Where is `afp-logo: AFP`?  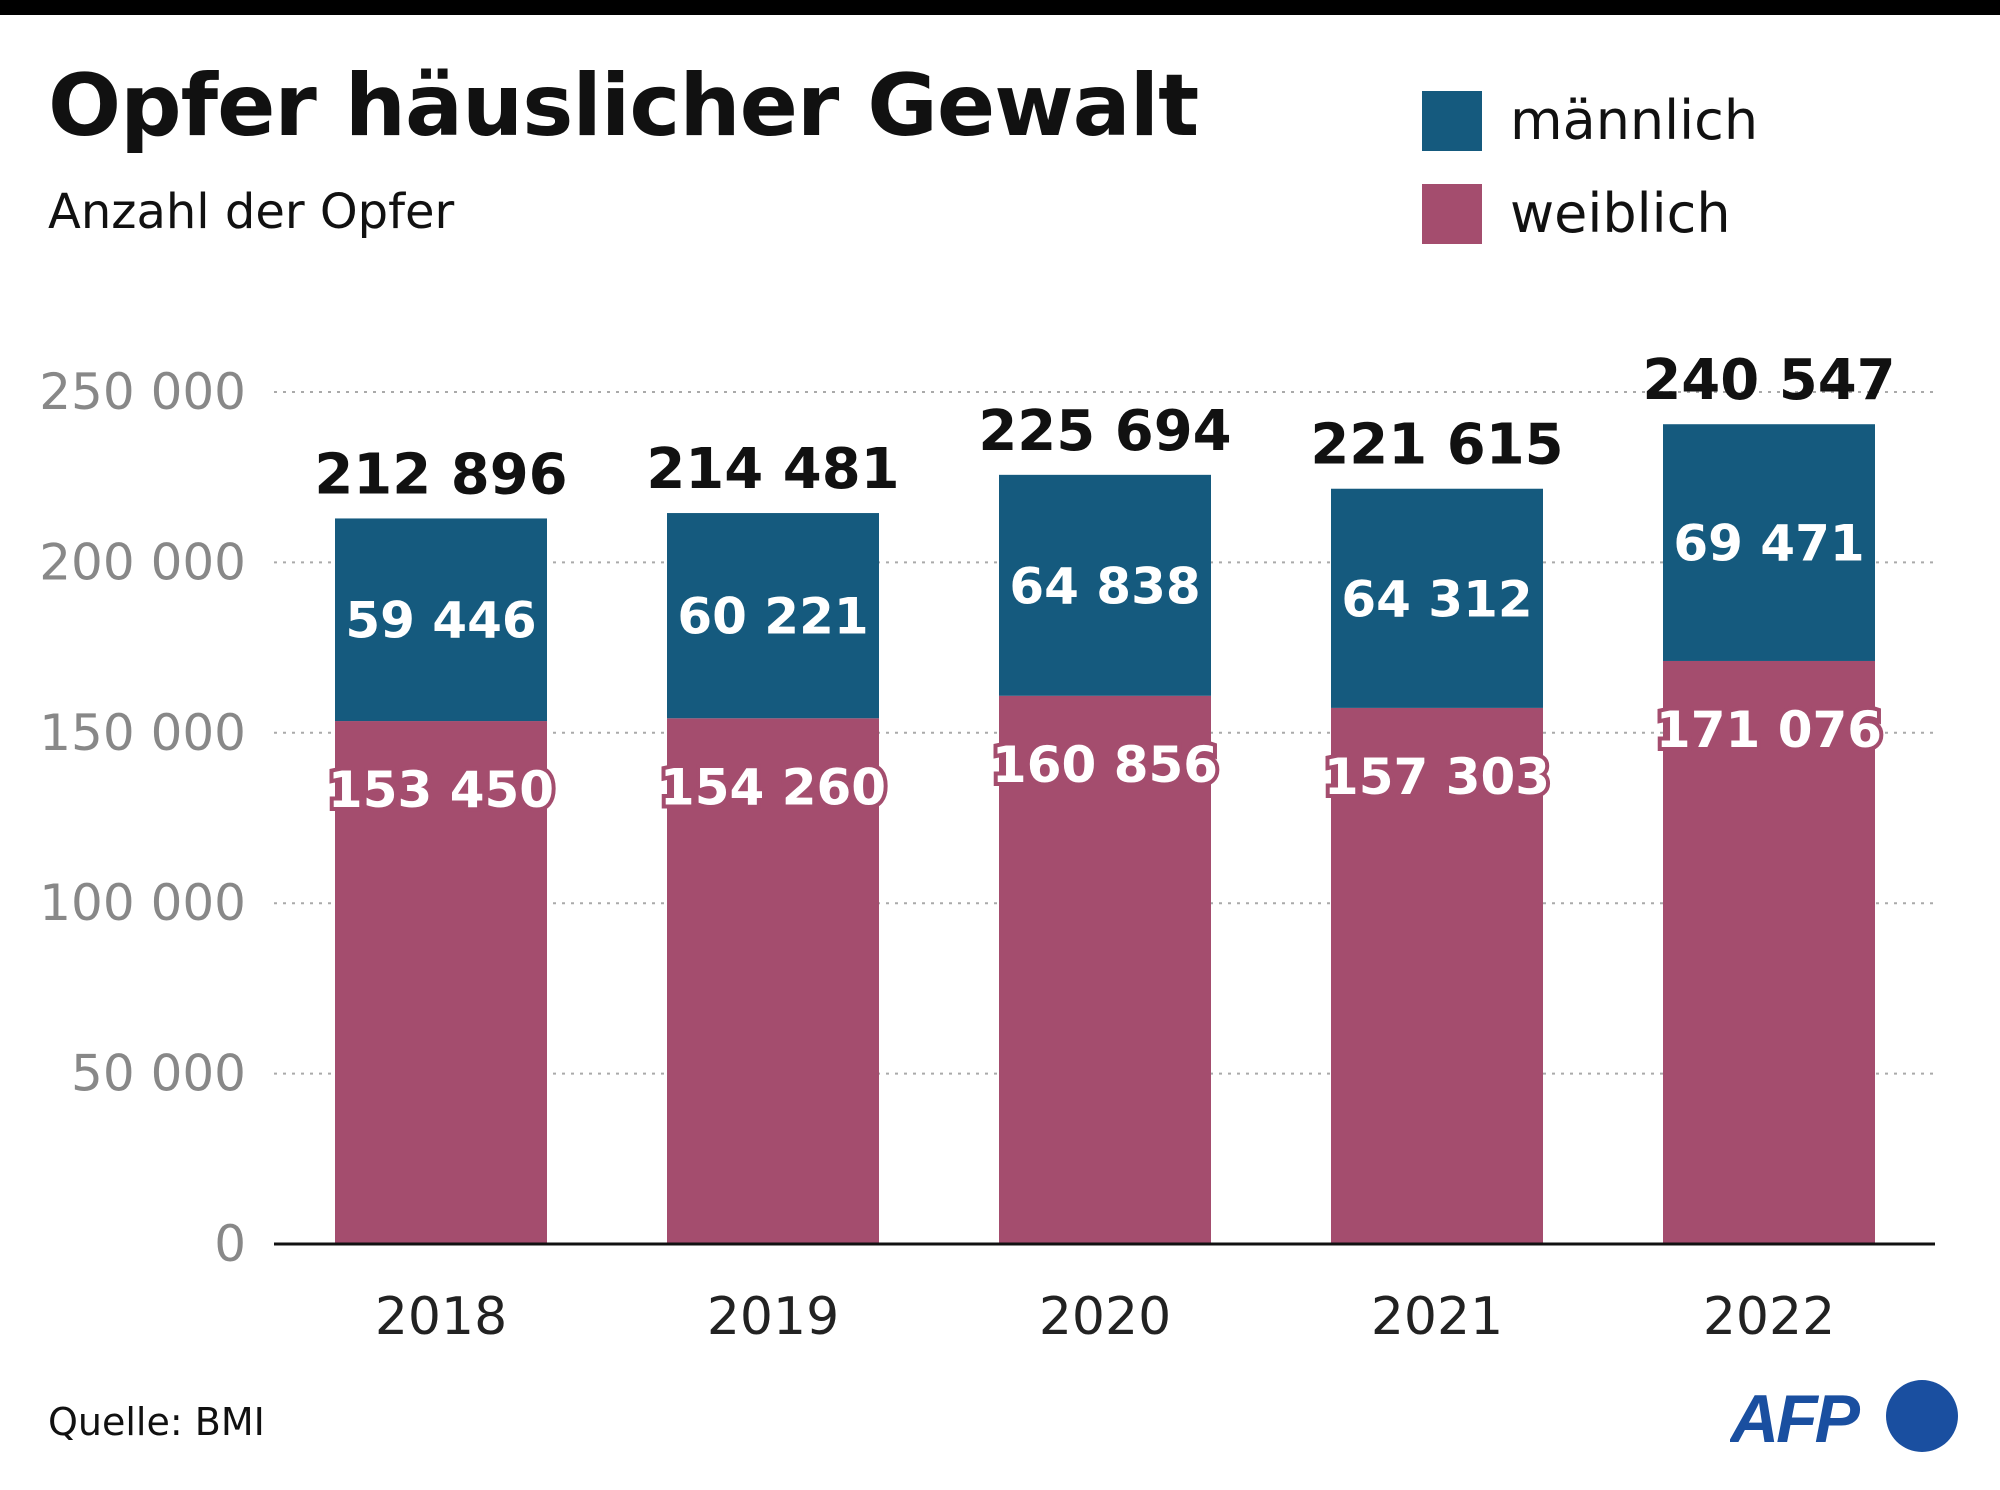
afp-logo: AFP is located at coordinates (1844, 1418).